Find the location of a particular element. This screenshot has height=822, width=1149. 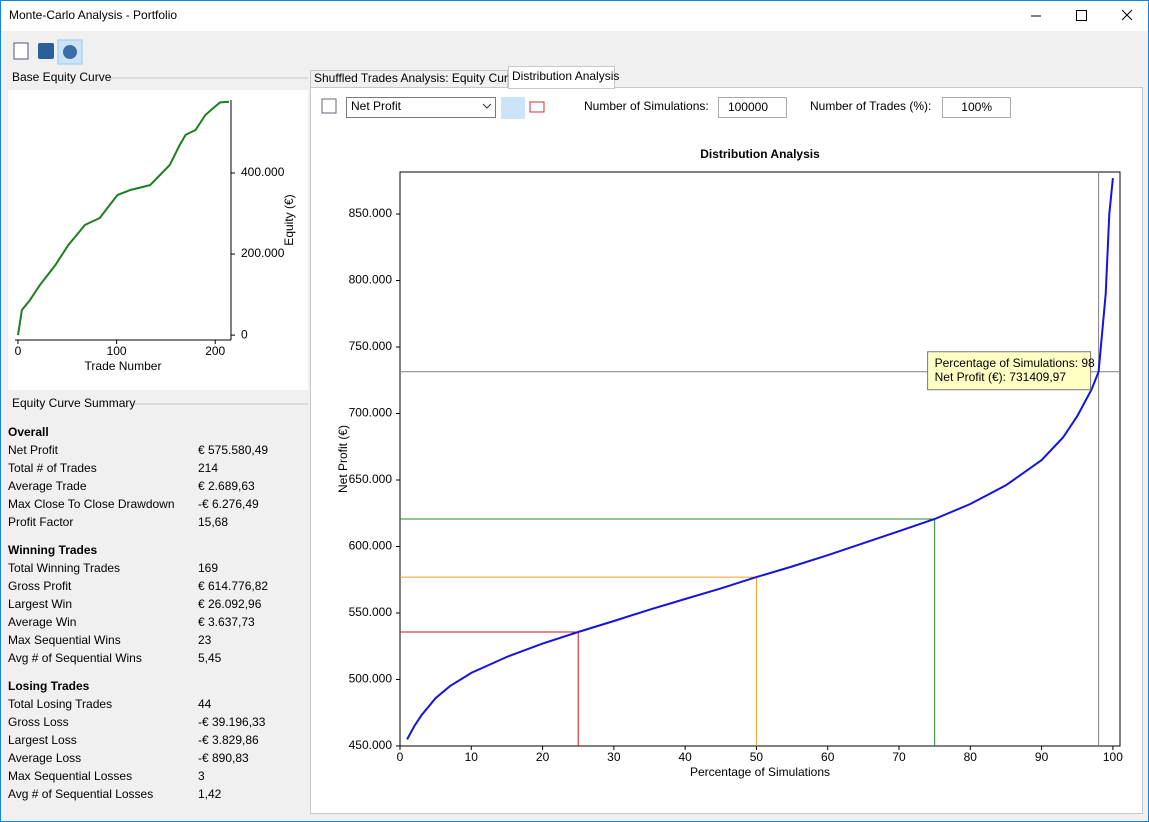

y-tick-label: 700.000 is located at coordinates (371, 413).